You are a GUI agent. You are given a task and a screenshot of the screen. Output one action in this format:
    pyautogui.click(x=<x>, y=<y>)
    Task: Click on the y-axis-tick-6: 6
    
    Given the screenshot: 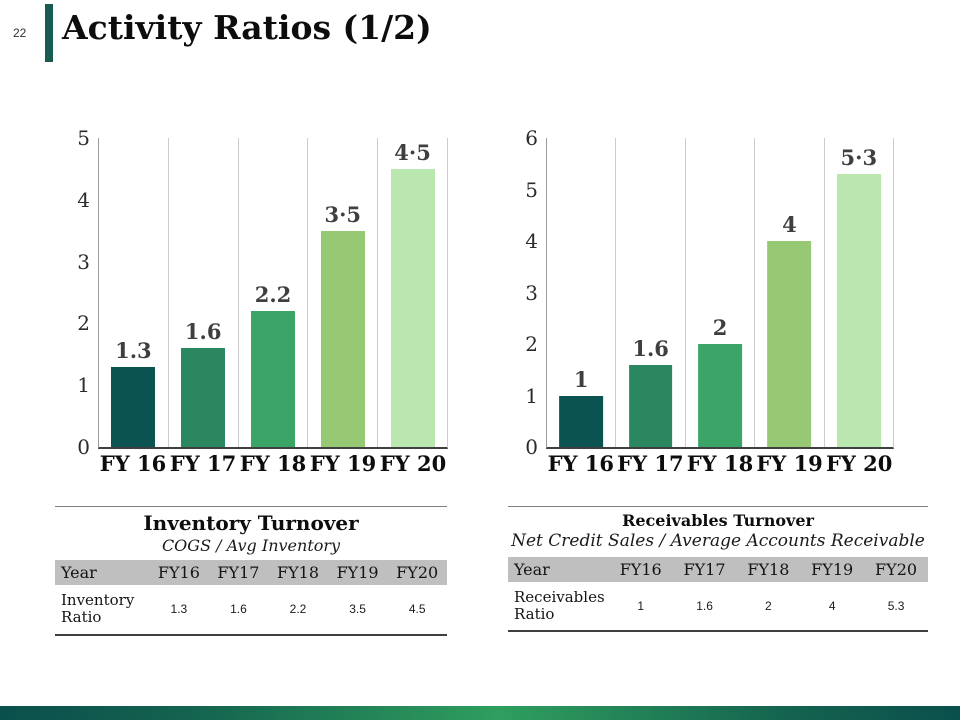 What is the action you would take?
    pyautogui.click(x=531, y=138)
    